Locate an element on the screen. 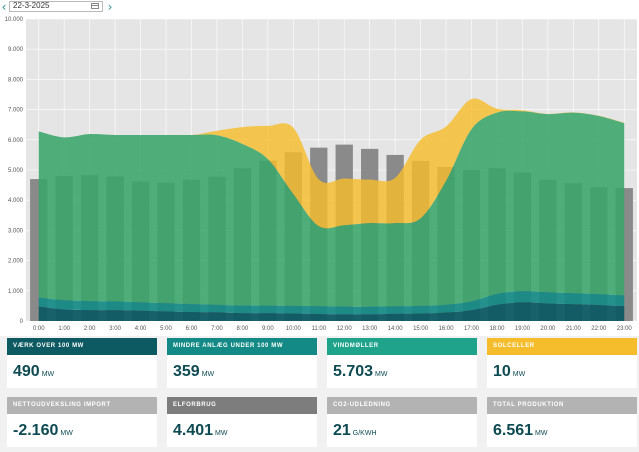  stat-card: MINDRE ANLÆG UNDER 100 MW 359 MW is located at coordinates (242, 363).